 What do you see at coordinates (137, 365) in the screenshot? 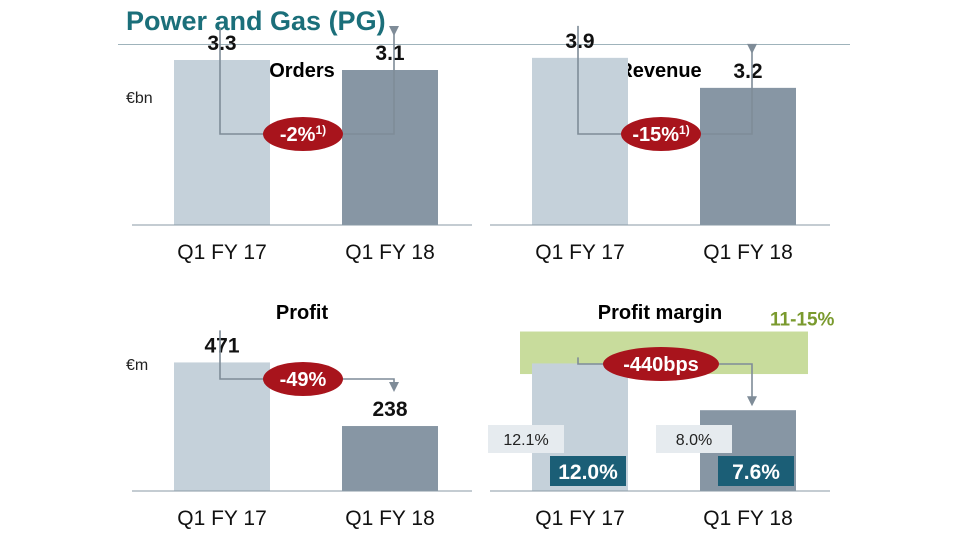
I see `profit-unit: €m` at bounding box center [137, 365].